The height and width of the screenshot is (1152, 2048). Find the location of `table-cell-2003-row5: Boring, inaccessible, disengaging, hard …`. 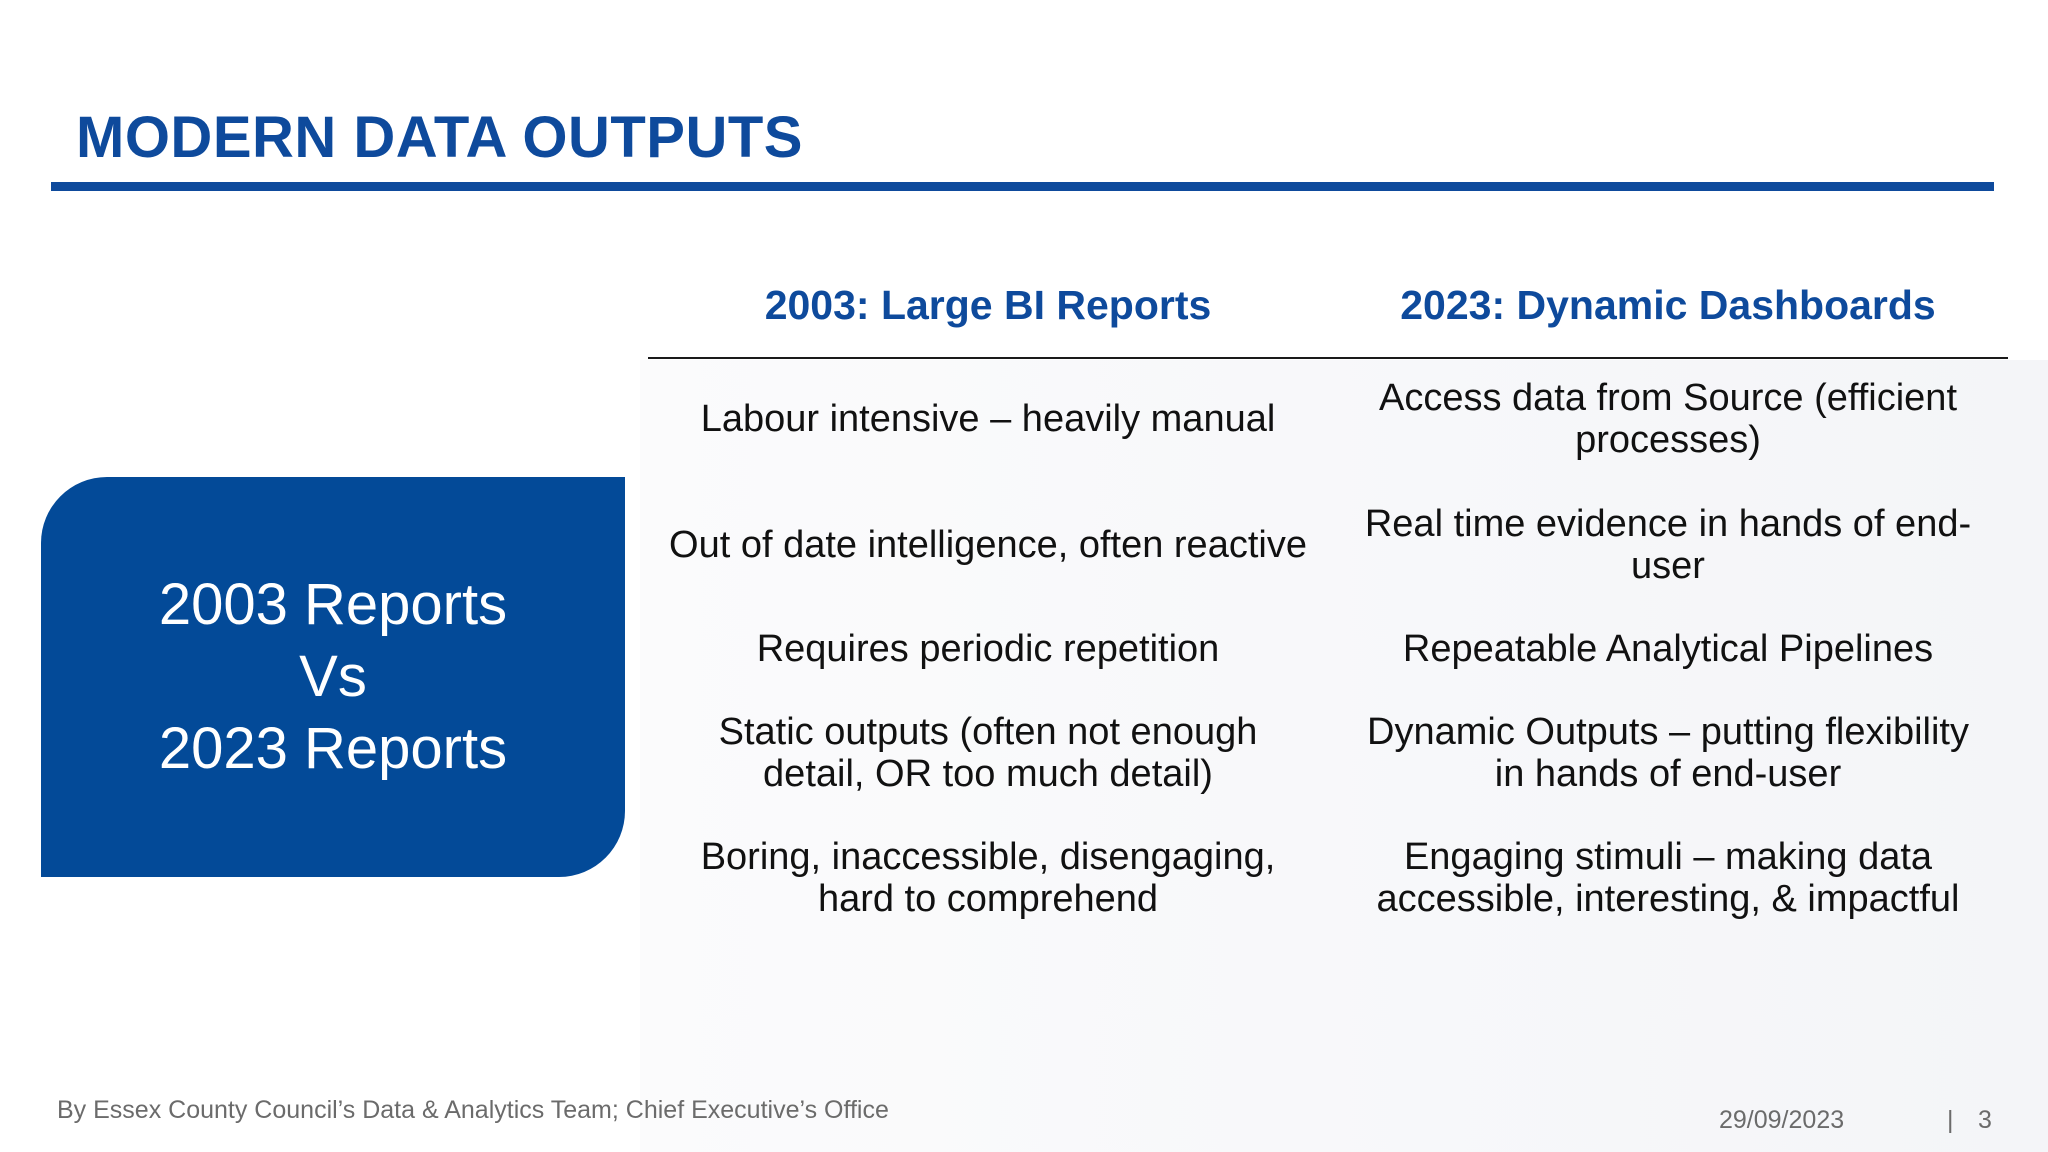

table-cell-2003-row5: Boring, inaccessible, disengaging, hard … is located at coordinates (988, 878).